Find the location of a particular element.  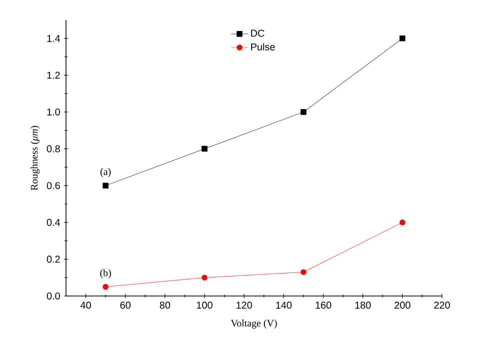

annotation: (b) is located at coordinates (105, 273).